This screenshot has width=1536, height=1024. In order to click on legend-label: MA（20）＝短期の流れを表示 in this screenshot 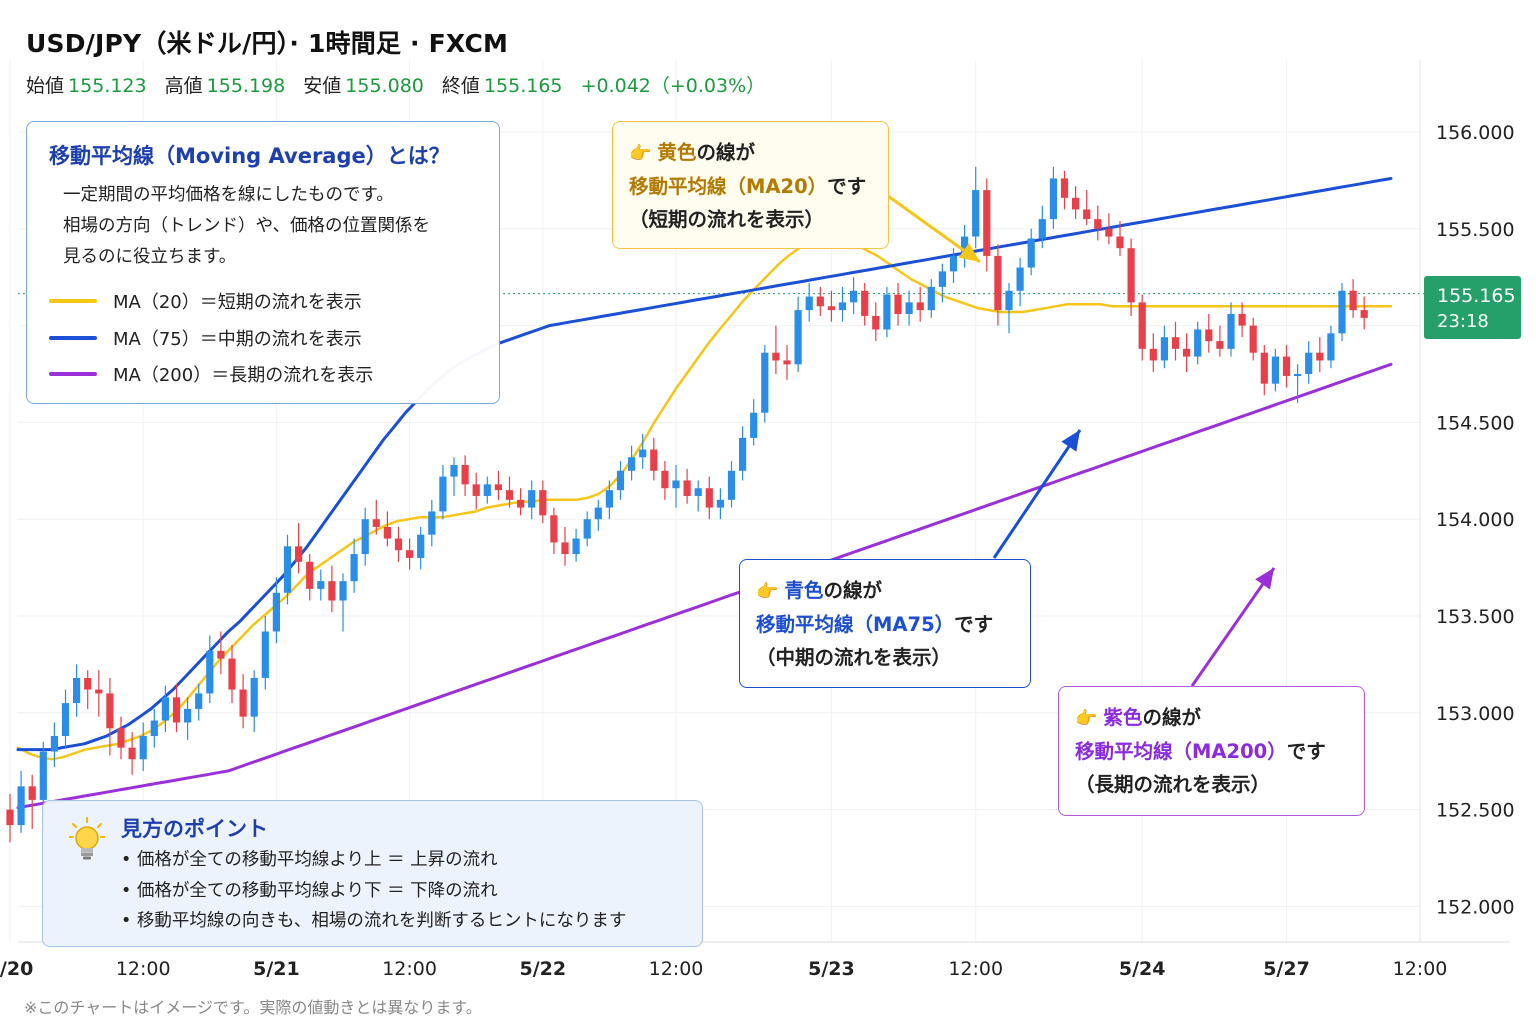, I will do `click(237, 303)`.